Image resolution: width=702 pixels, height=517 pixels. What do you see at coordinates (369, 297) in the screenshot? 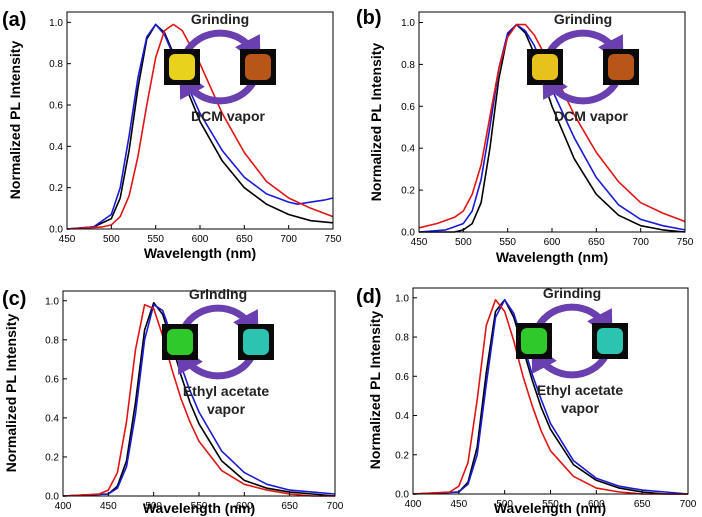
I see `panel-label: (d)` at bounding box center [369, 297].